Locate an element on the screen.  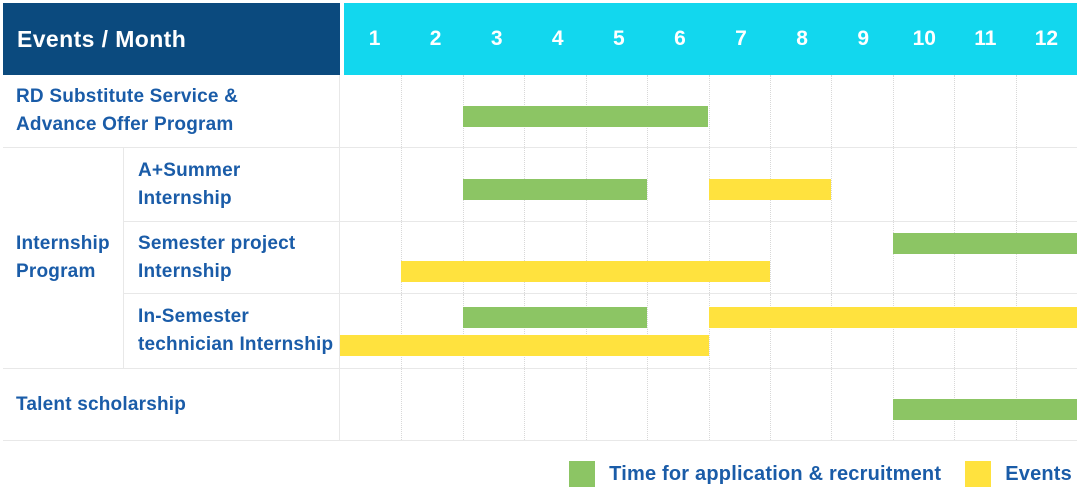
legend-label-events: Events is located at coordinates (1038, 473).